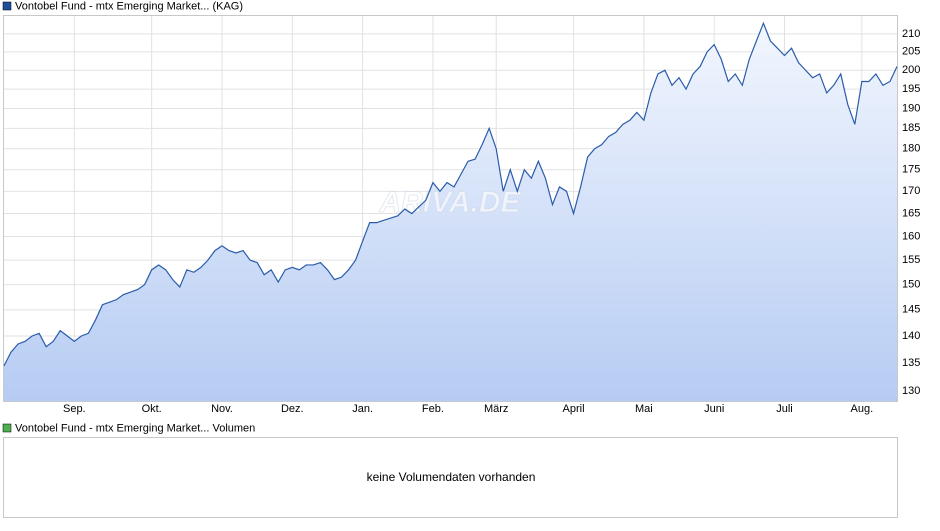 This screenshot has height=531, width=940. I want to click on x-tick-label: Jan., so click(362, 409).